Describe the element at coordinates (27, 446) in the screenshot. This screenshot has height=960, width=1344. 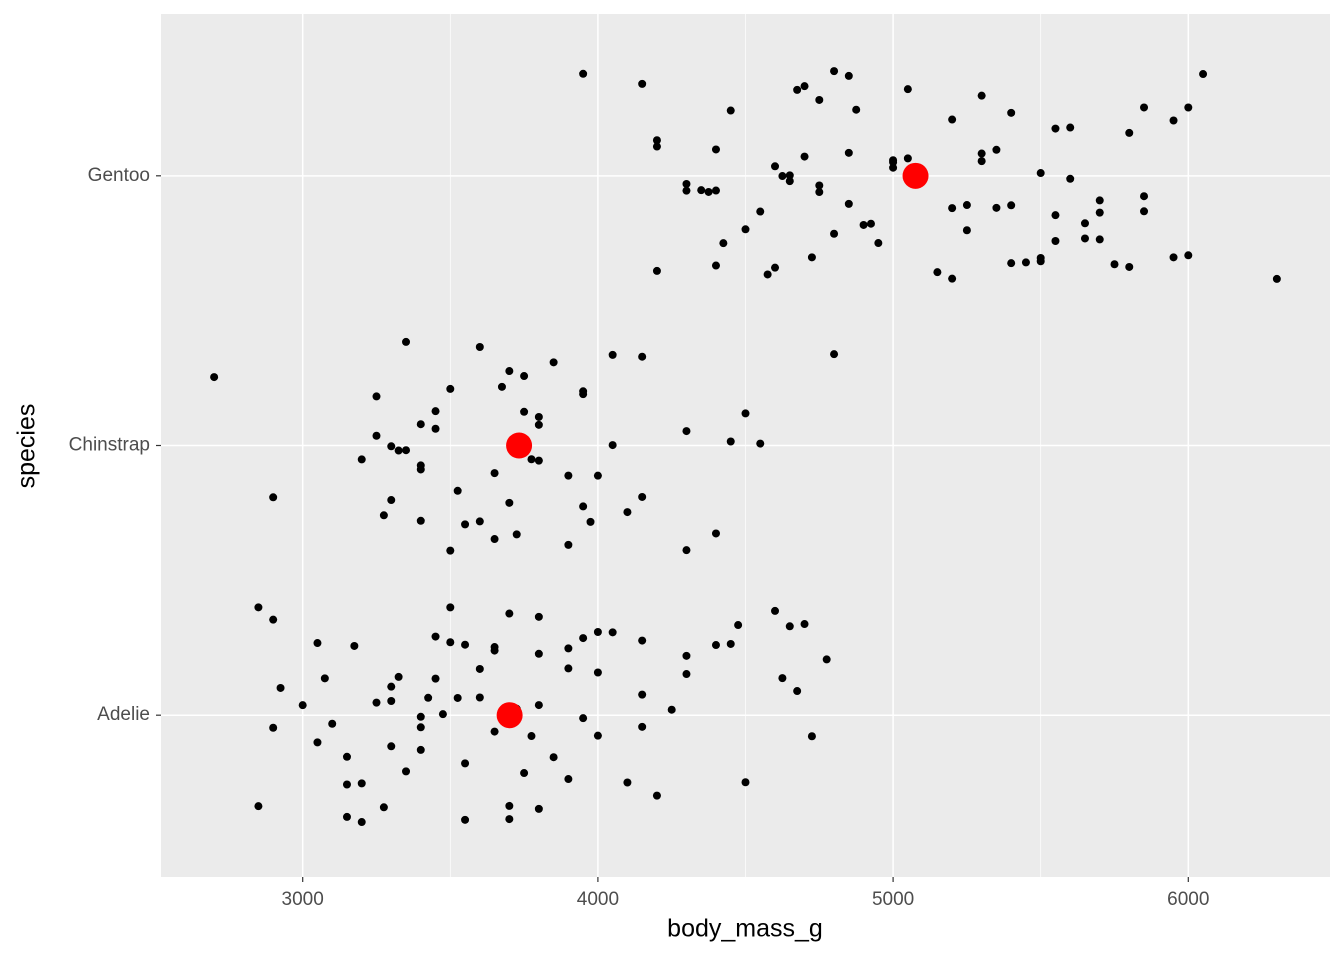
I see `y-axis-title: species` at that location.